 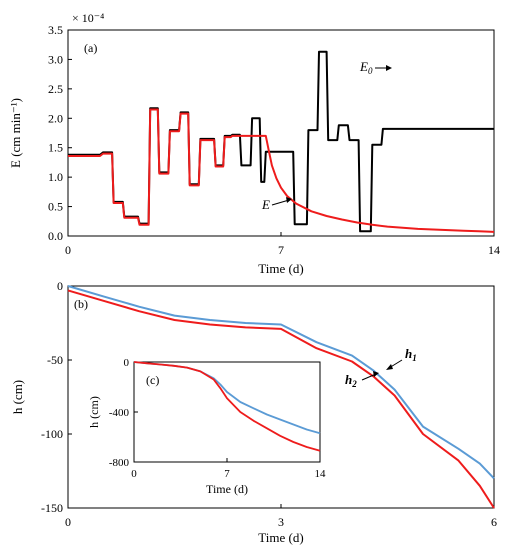 I want to click on panel-a-e0-arrowhead, so click(x=389, y=68).